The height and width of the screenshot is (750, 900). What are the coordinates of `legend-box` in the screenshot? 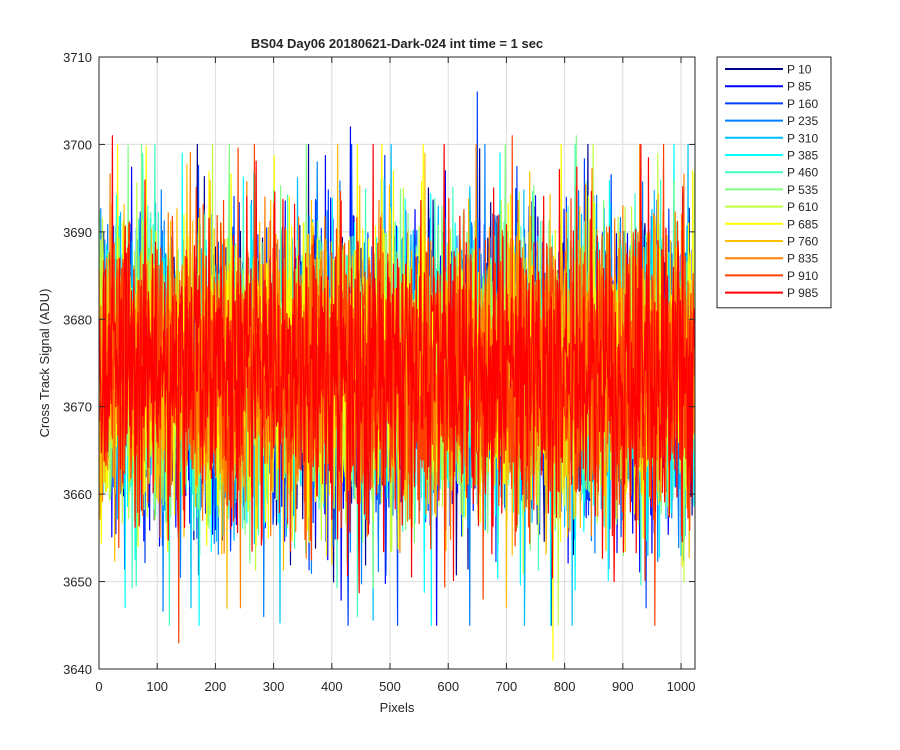 It's located at (774, 182).